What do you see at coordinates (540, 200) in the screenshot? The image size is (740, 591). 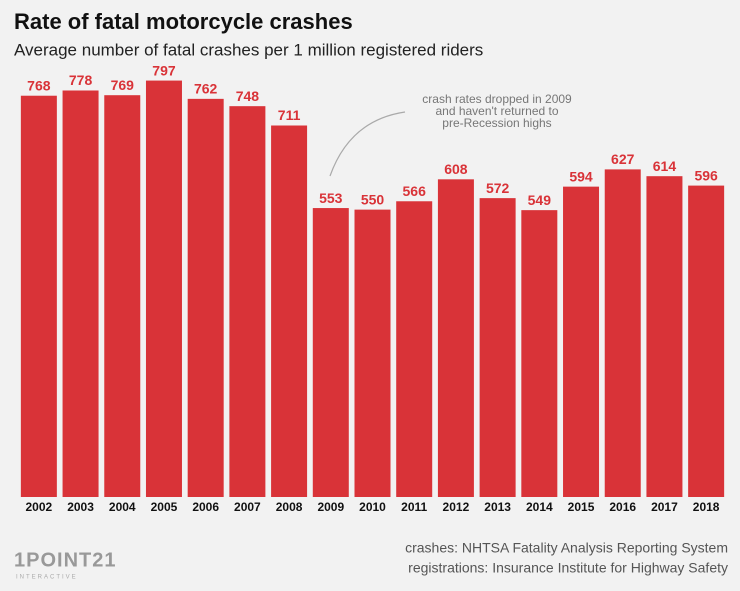 I see `data-label: 549` at bounding box center [540, 200].